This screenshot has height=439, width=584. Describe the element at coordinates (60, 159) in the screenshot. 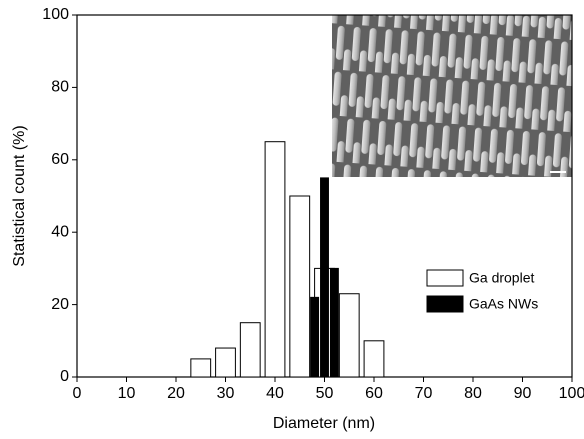

I see `y-tick-label: 60` at that location.